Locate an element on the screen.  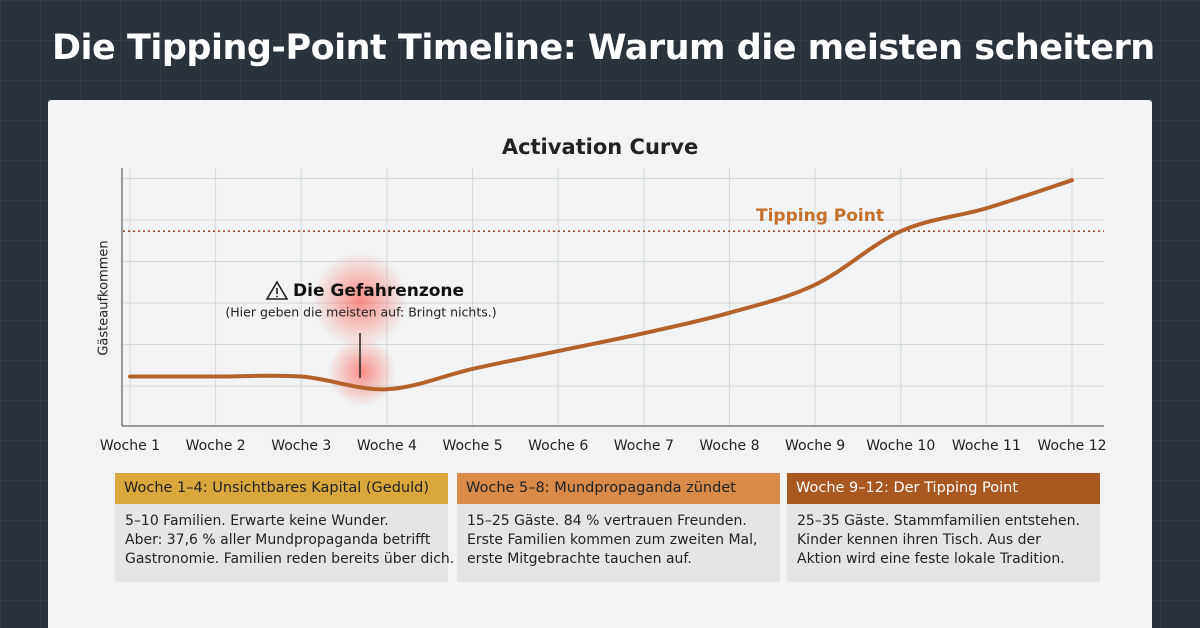
phase-line: 15–25 Gäste. 84 % vertrauen Freunden. is located at coordinates (607, 521).